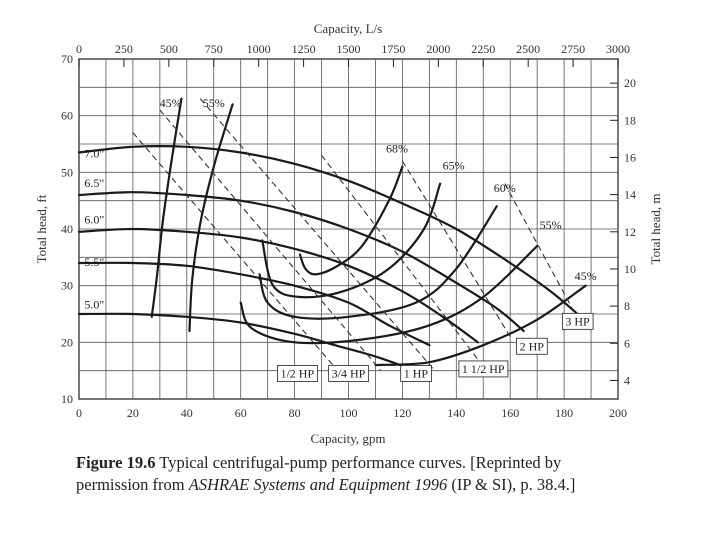 This screenshot has height=540, width=720. What do you see at coordinates (402, 413) in the screenshot?
I see `x-tick-label: 120` at bounding box center [402, 413].